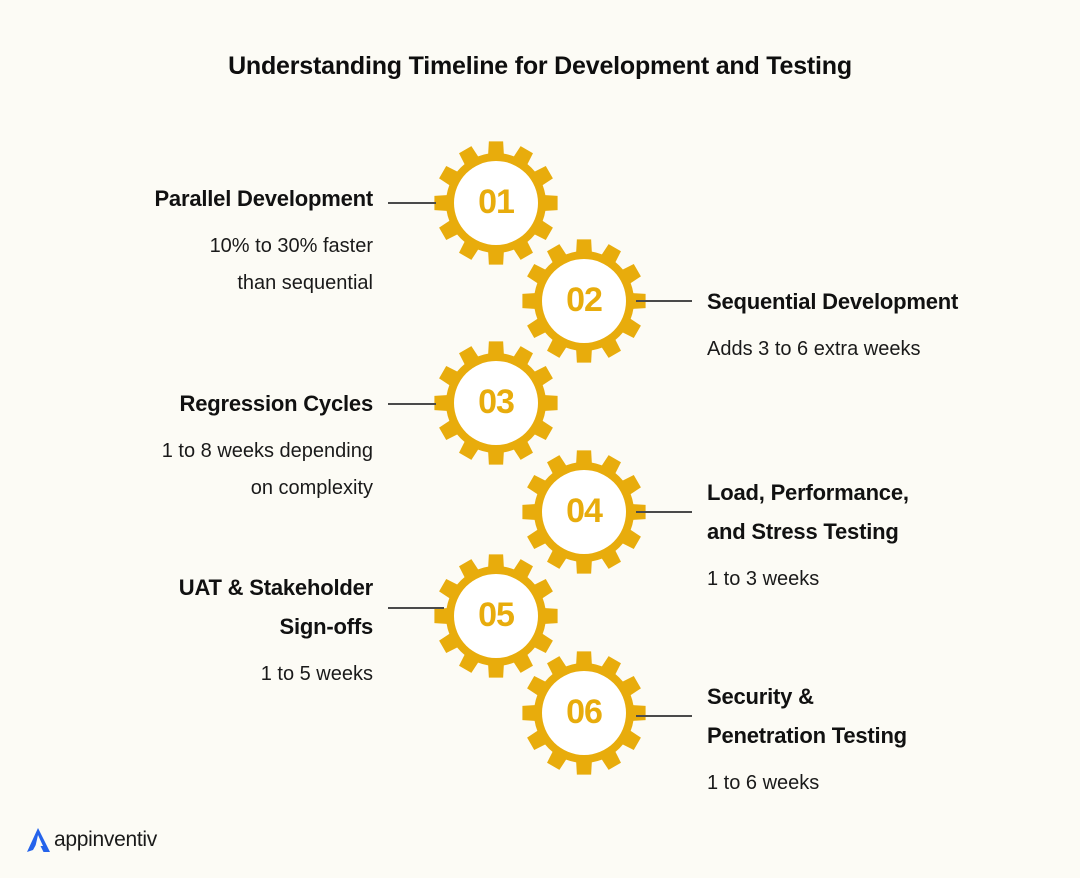 Image resolution: width=1080 pixels, height=878 pixels. What do you see at coordinates (763, 579) in the screenshot?
I see `step-description: 1 to 3 weeks` at bounding box center [763, 579].